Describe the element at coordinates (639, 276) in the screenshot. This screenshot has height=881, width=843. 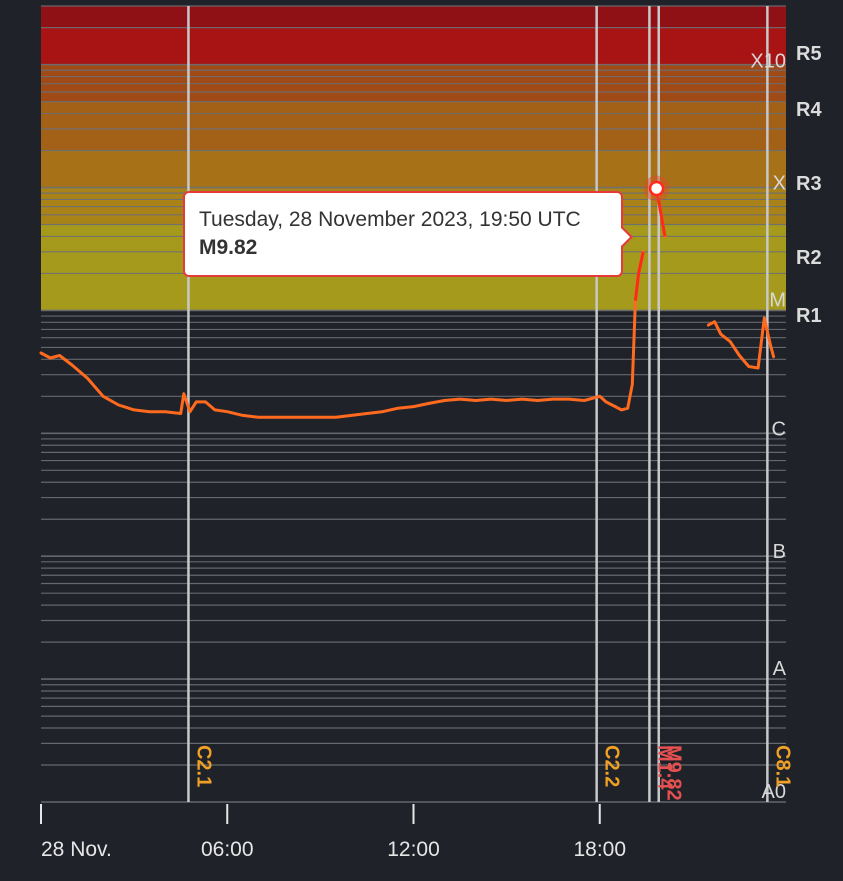
I see `rise-line` at that location.